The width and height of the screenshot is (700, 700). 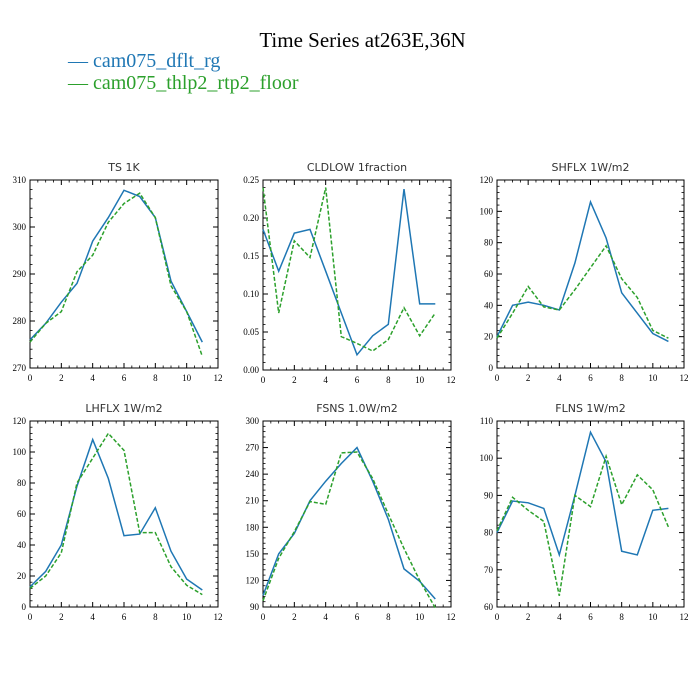 I want to click on y-tick-label: 210, so click(x=253, y=501).